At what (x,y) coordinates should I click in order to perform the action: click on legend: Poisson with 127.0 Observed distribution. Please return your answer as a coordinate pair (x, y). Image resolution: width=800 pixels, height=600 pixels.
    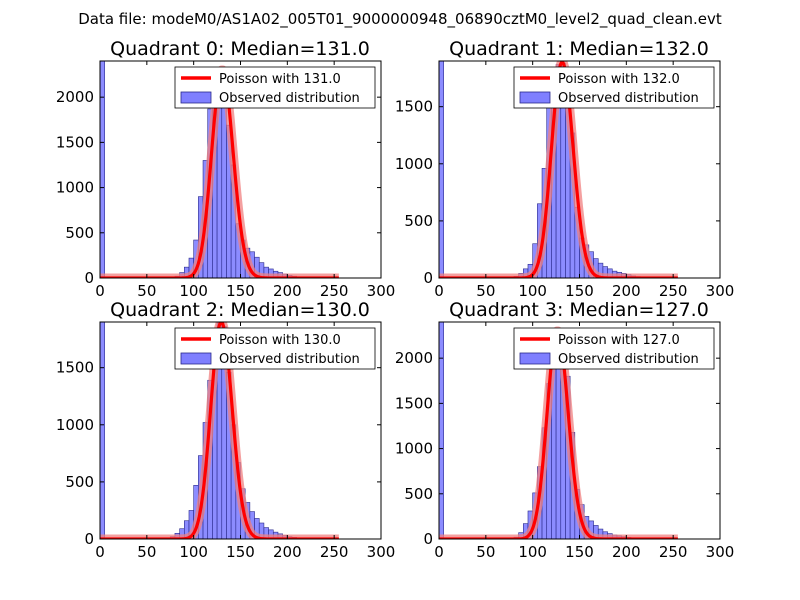
    Looking at the image, I should click on (614, 348).